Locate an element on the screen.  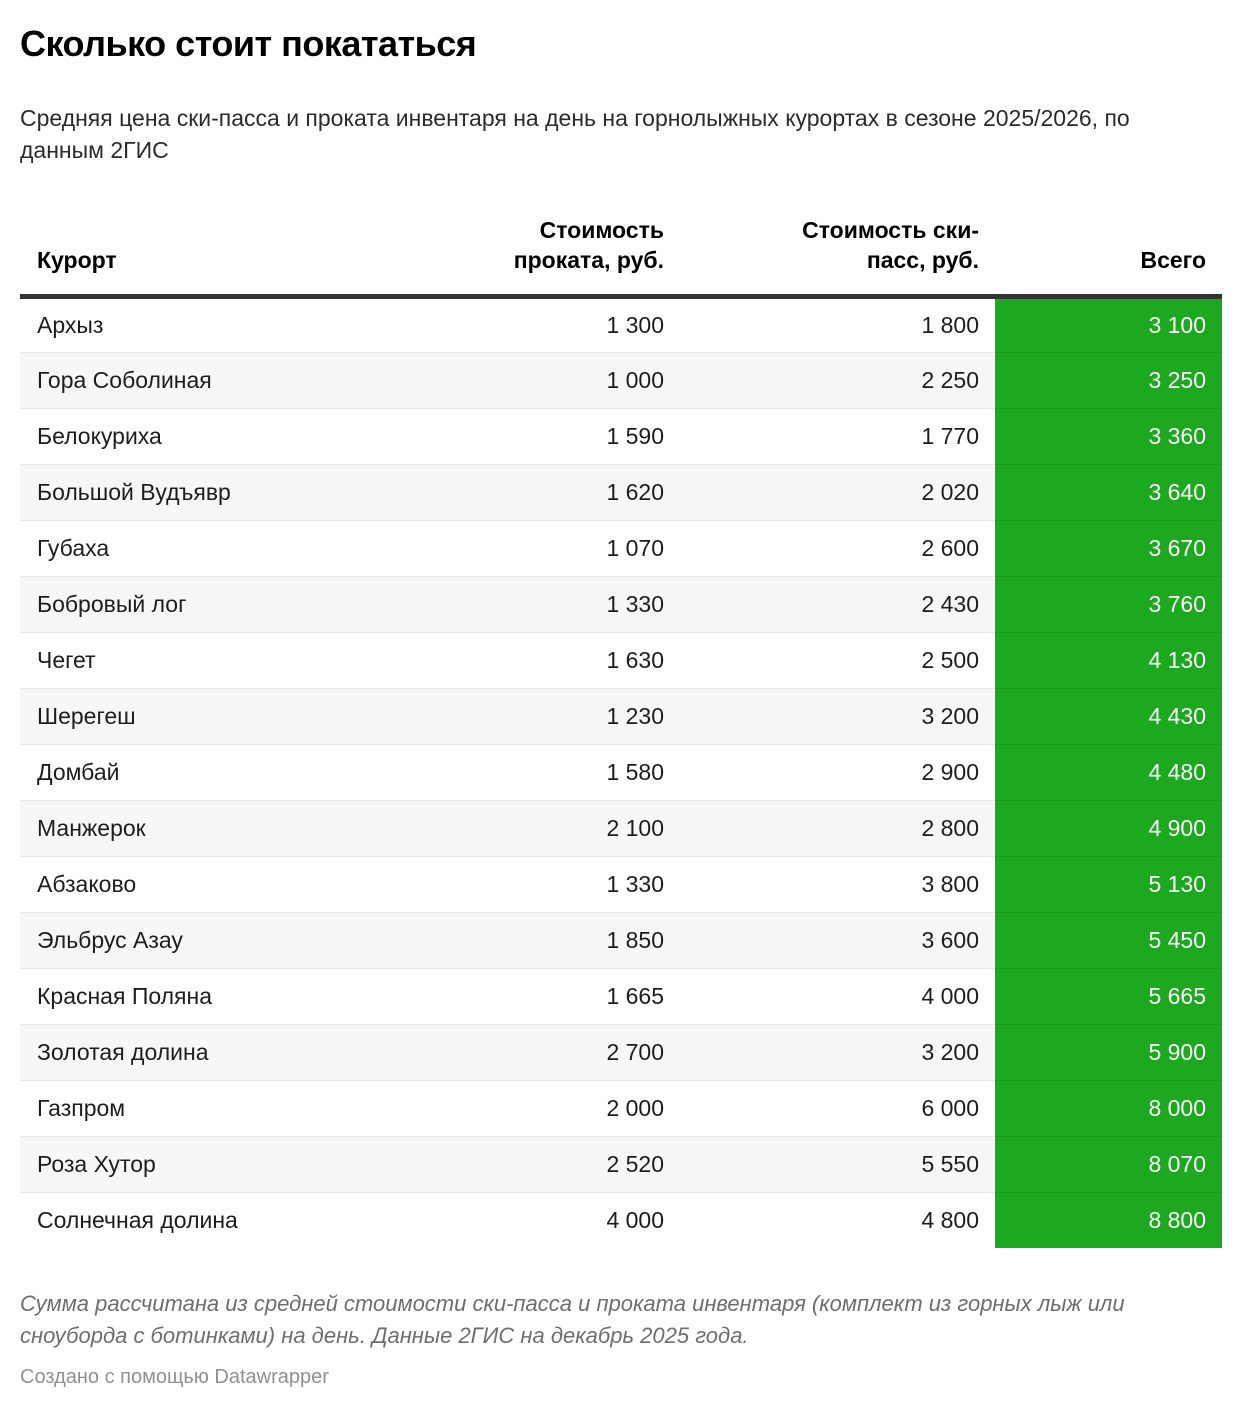
table-row: Домбай 1 580 2 900 4 480 is located at coordinates (621, 772).